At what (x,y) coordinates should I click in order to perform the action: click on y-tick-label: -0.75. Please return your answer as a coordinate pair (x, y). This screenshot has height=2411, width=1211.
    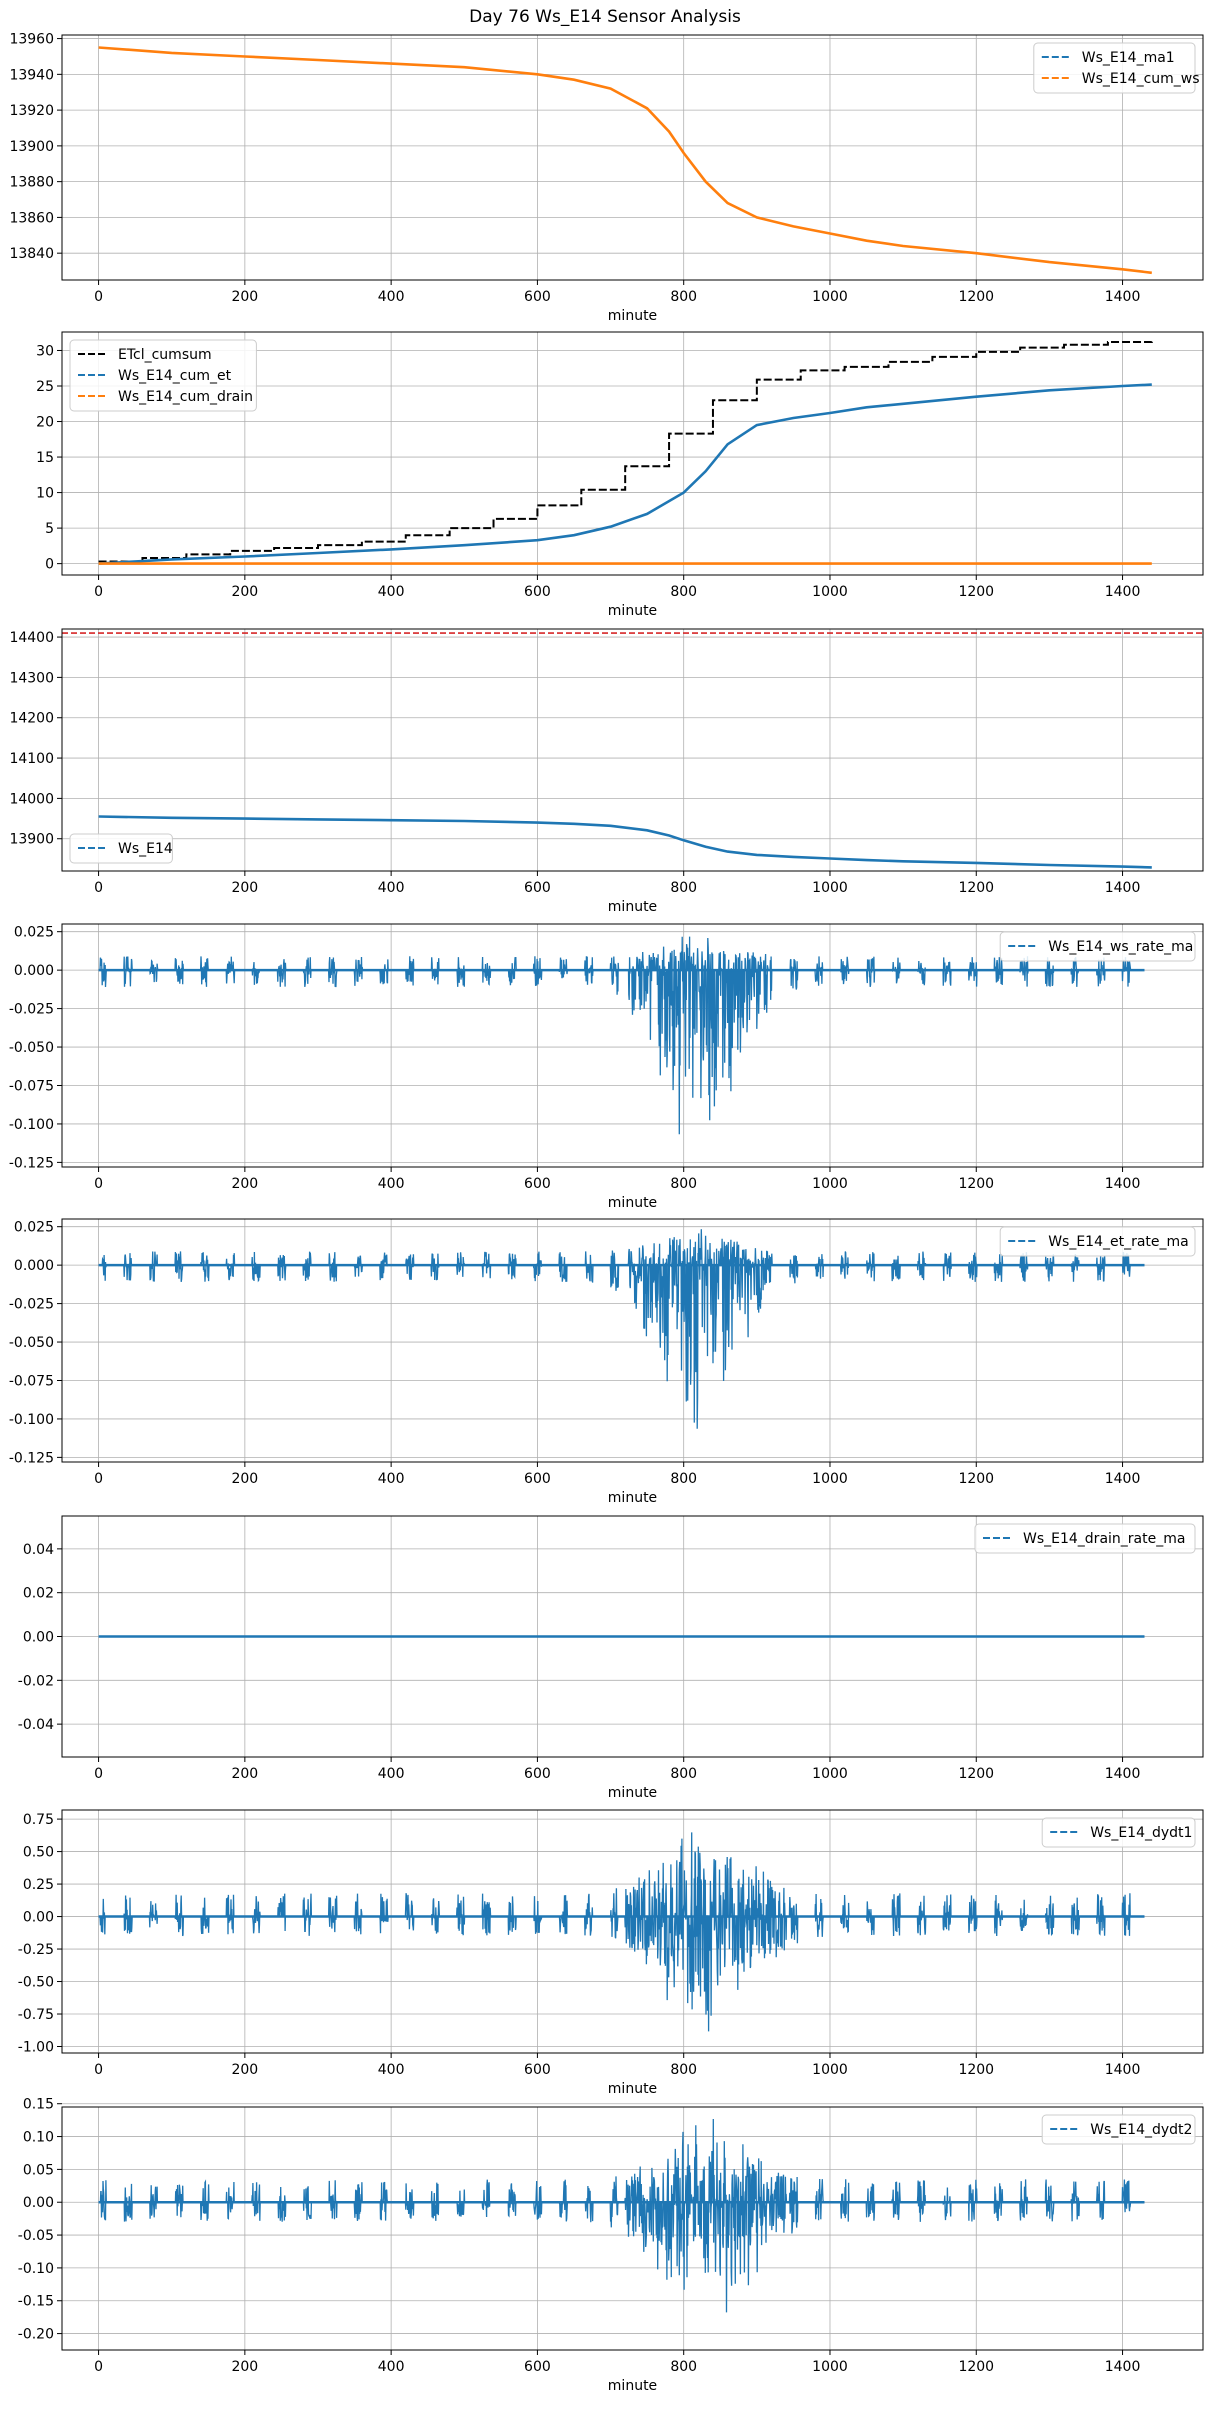
    Looking at the image, I should click on (36, 2015).